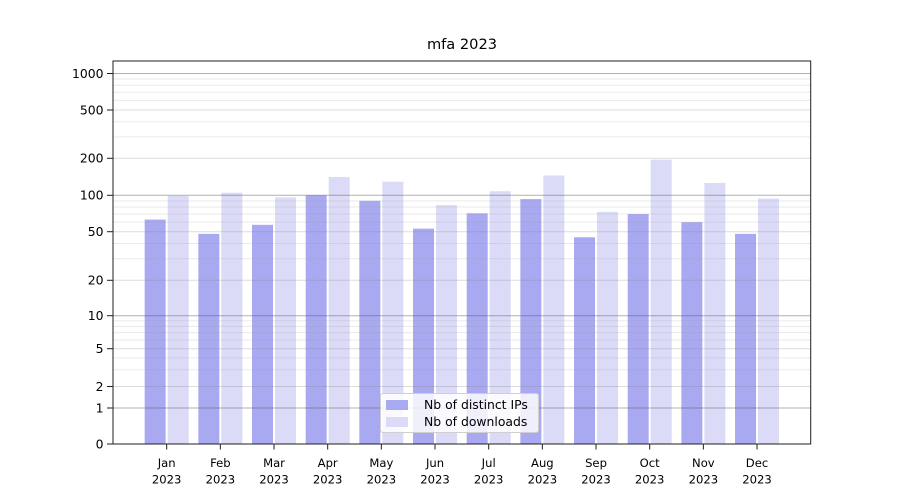  Describe the element at coordinates (447, 324) in the screenshot. I see `bar-downloads-jun` at that location.